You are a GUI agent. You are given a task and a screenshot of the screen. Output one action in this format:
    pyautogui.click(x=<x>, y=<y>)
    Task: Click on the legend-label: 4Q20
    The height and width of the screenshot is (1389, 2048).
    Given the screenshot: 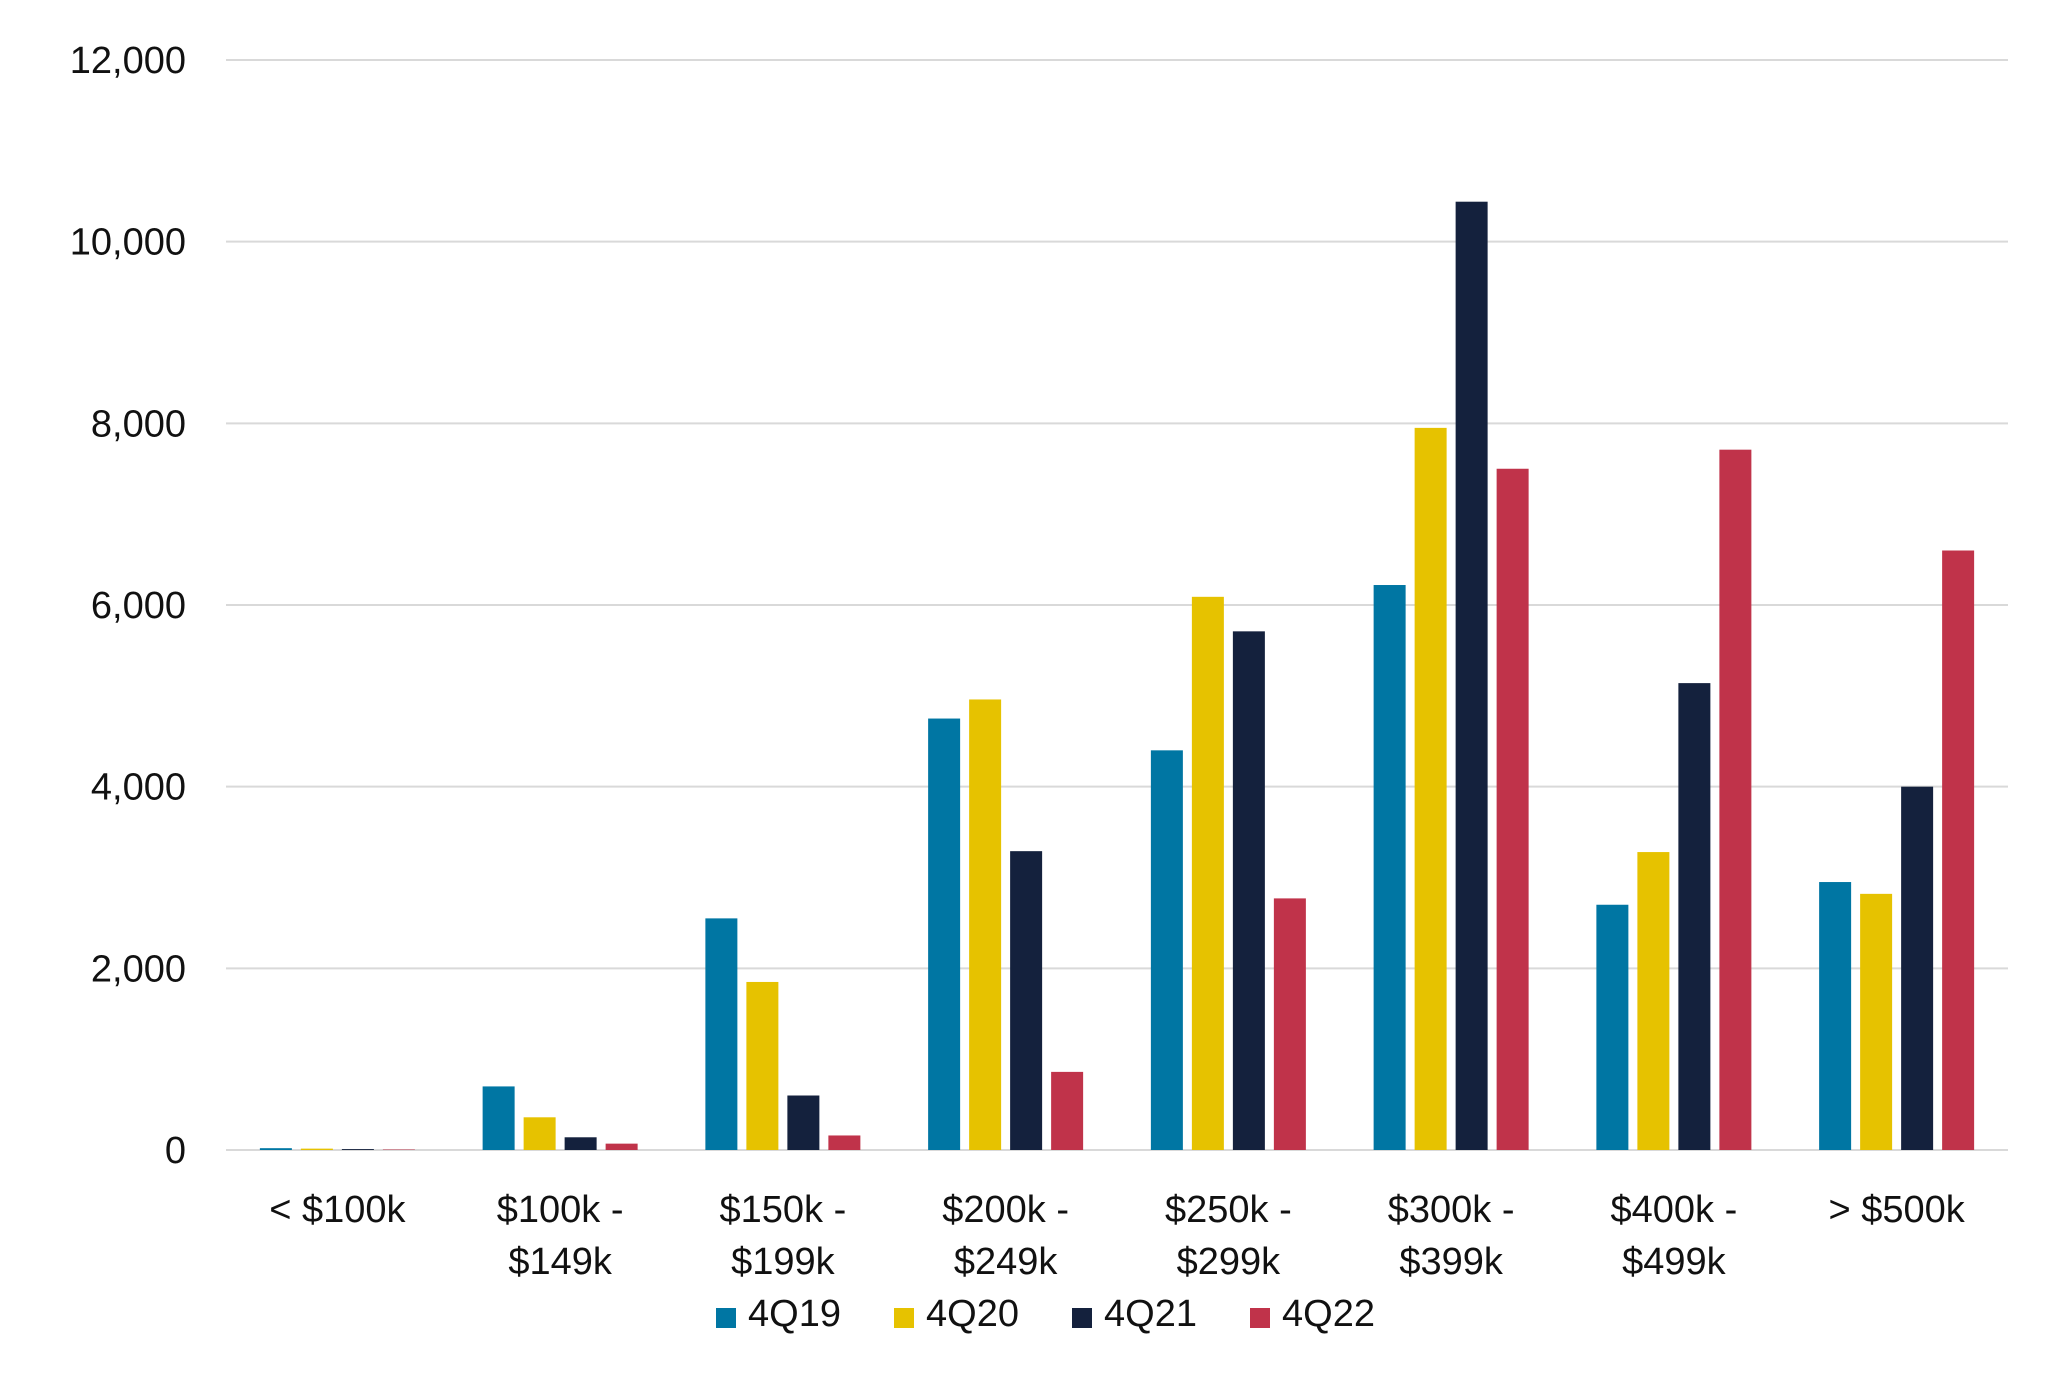 What is the action you would take?
    pyautogui.click(x=972, y=1314)
    